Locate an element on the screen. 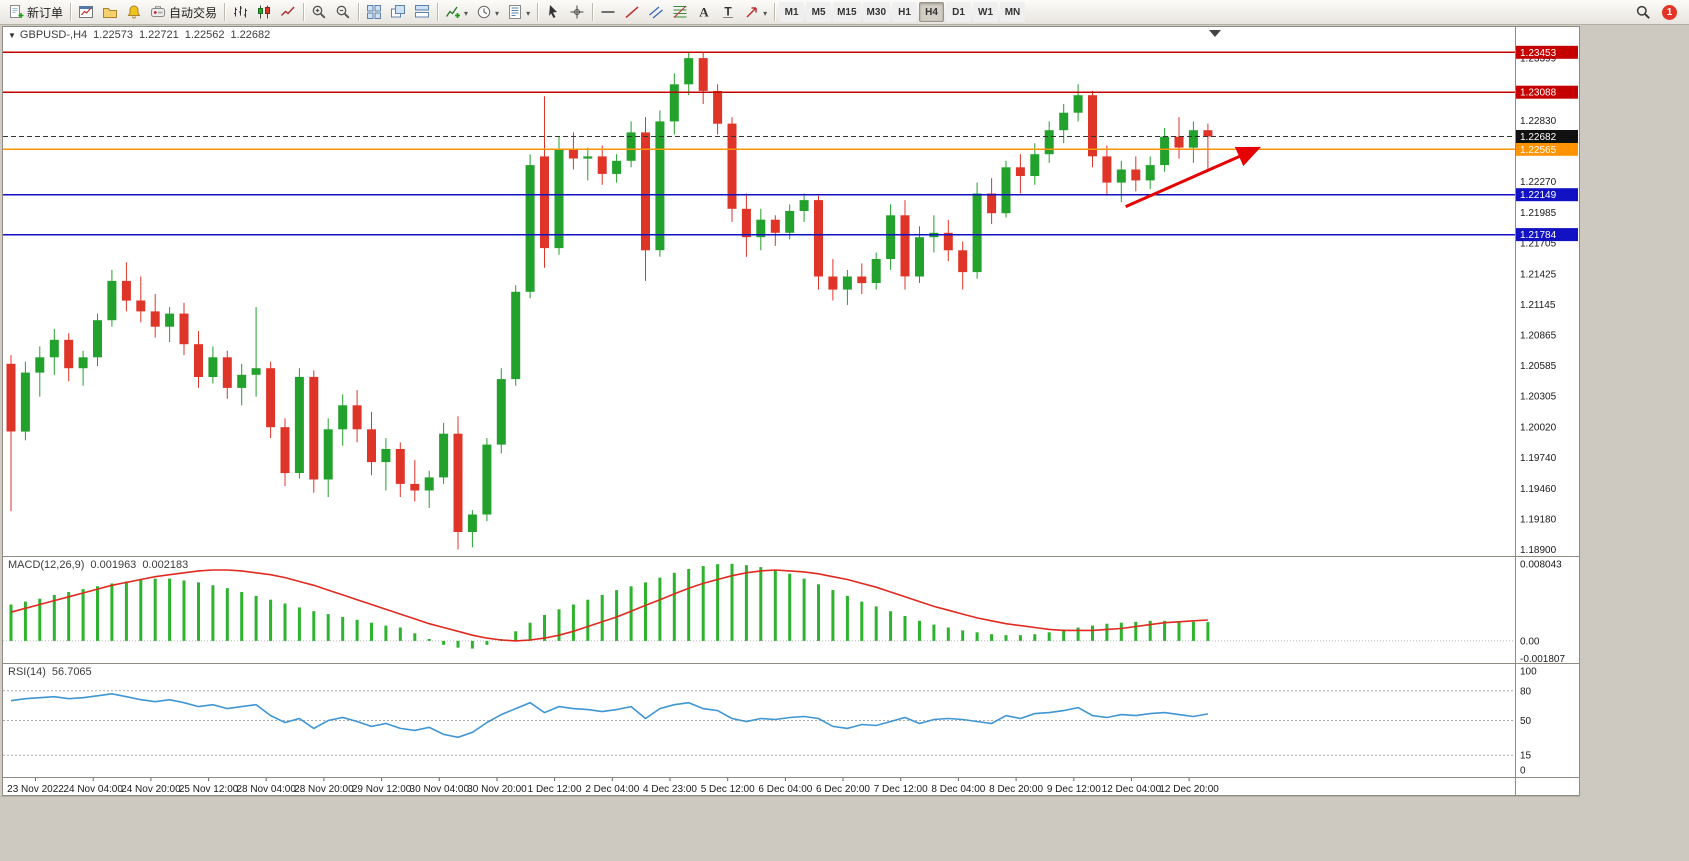  toolbar-fibonacci-button is located at coordinates (680, 12).